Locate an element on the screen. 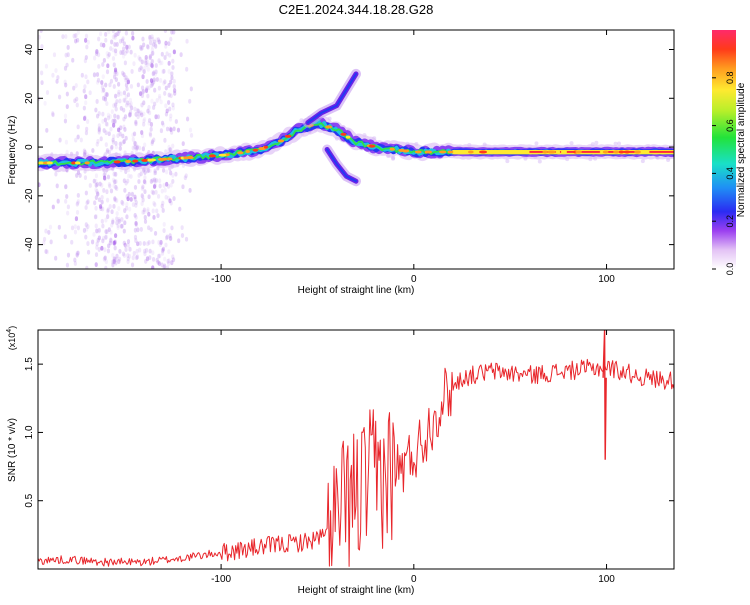 This screenshot has width=750, height=605. lower-branch-core is located at coordinates (341, 165).